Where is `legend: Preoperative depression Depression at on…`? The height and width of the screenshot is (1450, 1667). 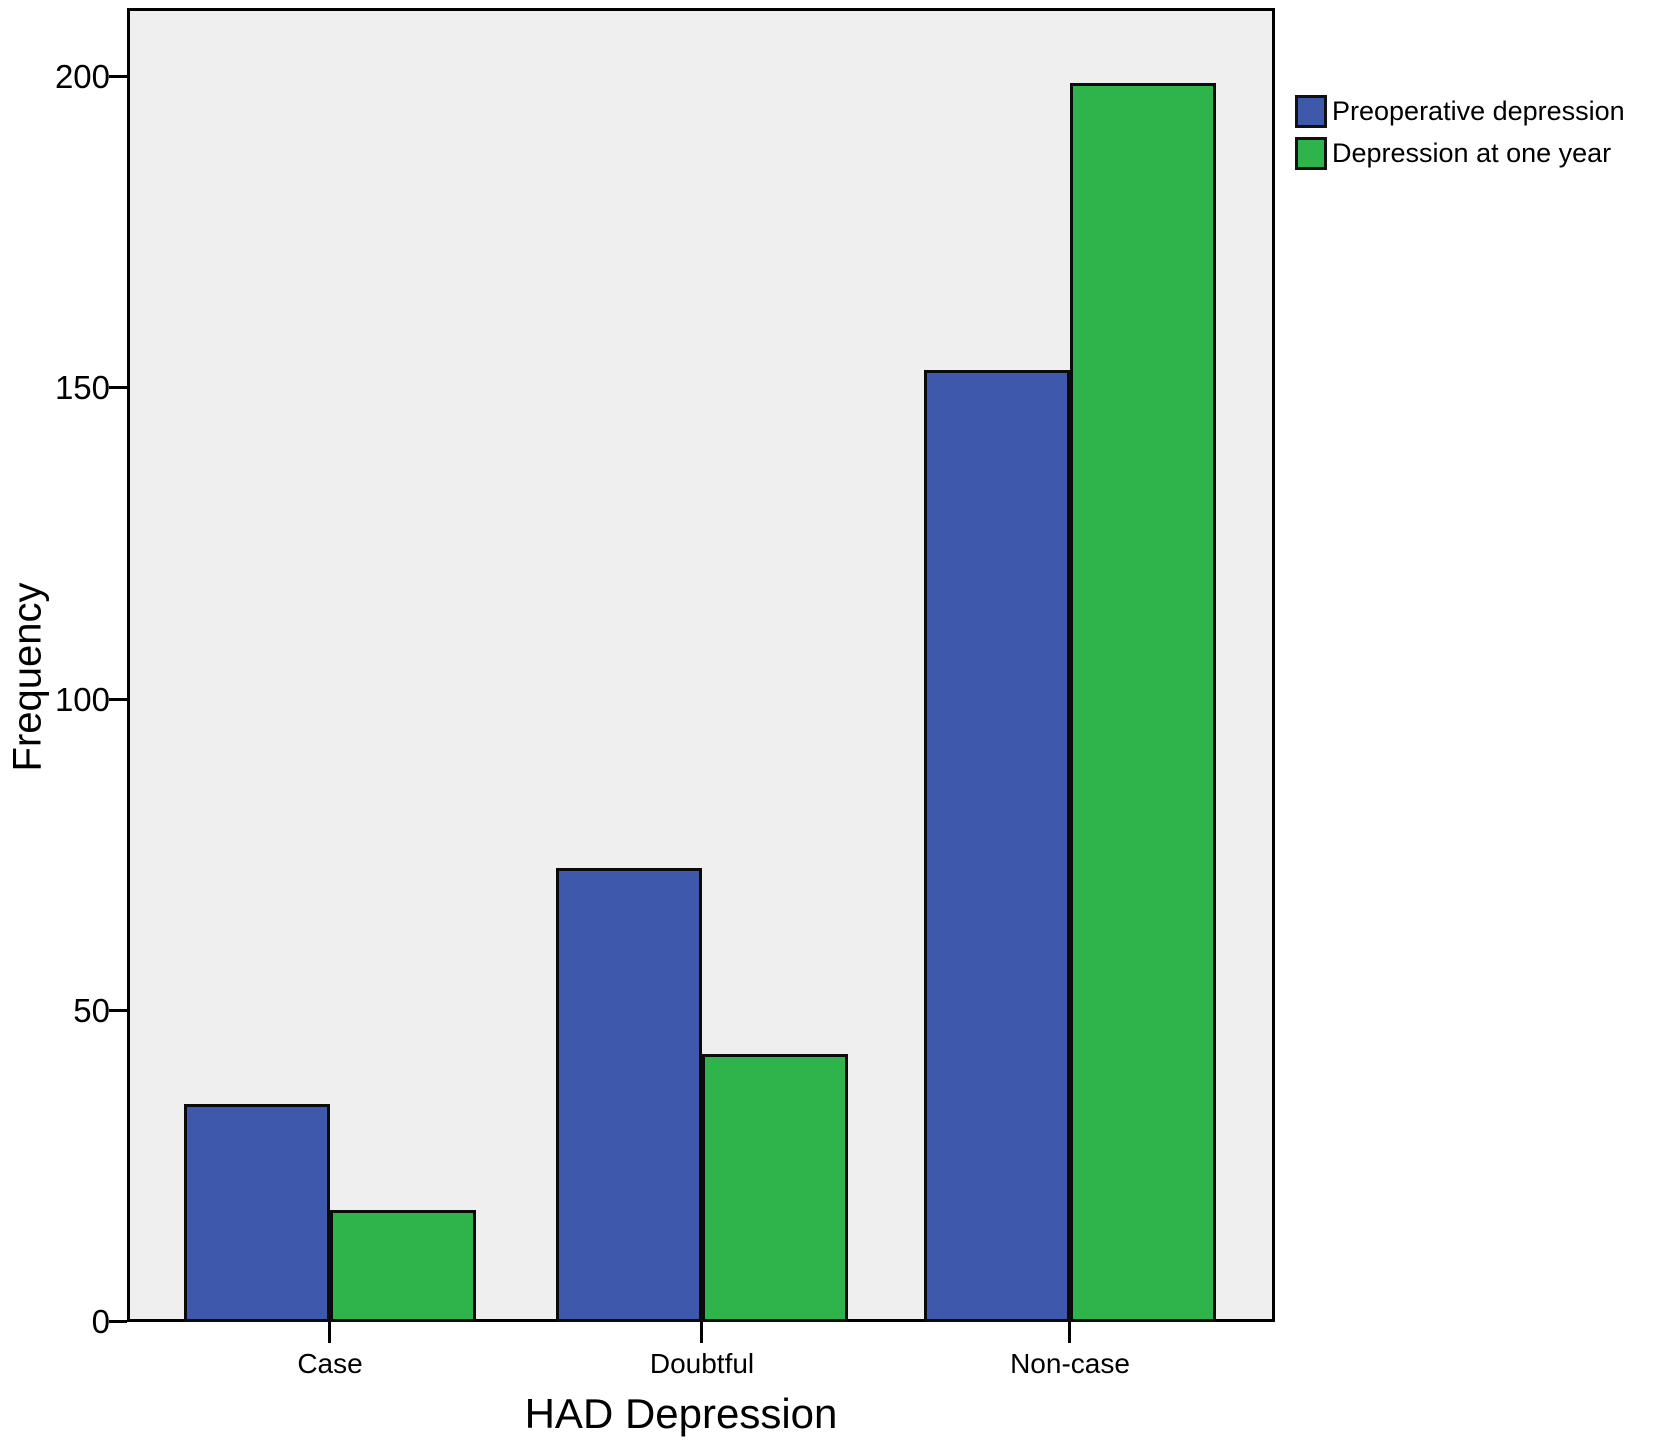
legend: Preoperative depression Depression at on… is located at coordinates (1460, 132).